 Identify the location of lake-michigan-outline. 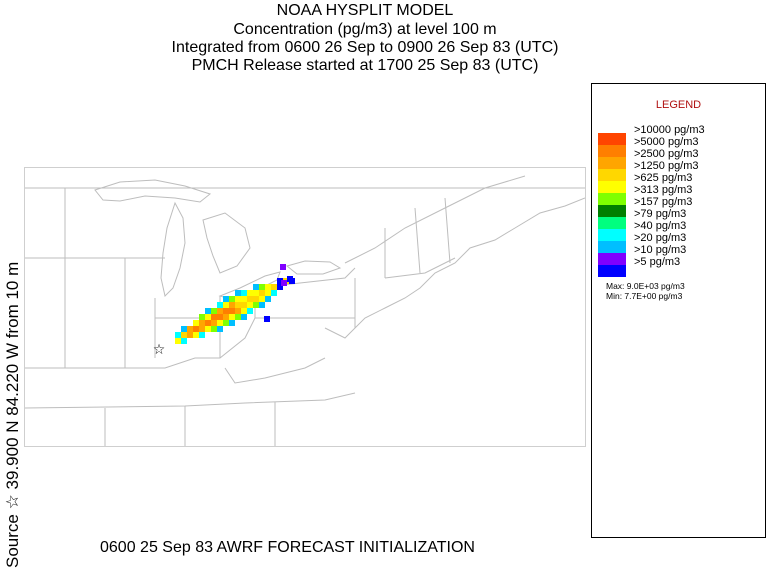
(173, 249).